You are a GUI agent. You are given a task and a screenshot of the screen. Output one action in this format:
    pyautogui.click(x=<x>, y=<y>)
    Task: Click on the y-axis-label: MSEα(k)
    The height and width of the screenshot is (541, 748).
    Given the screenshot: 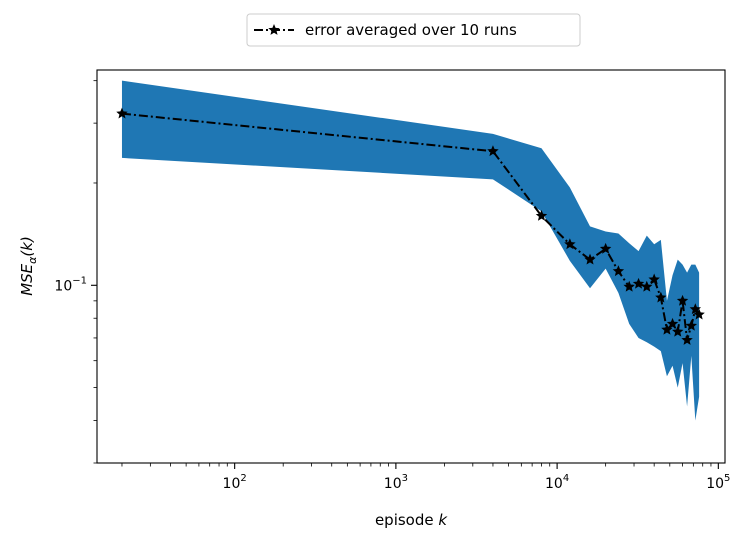 What is the action you would take?
    pyautogui.click(x=28, y=266)
    